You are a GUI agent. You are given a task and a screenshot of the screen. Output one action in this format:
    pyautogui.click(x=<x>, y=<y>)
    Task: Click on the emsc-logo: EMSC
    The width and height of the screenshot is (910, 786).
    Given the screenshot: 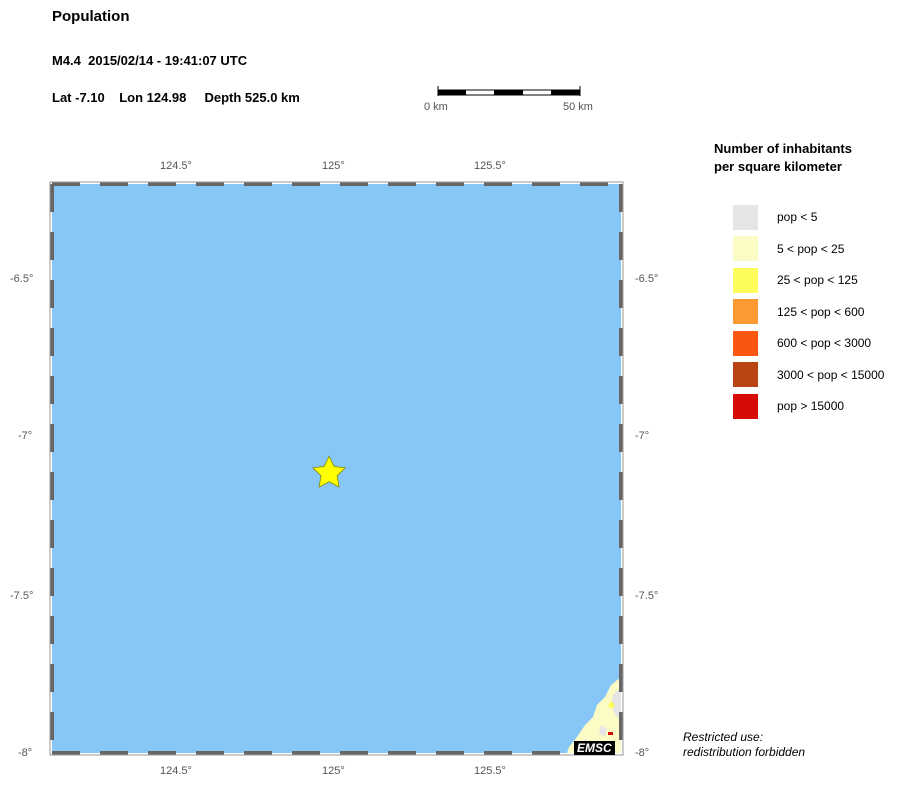 What is the action you would take?
    pyautogui.click(x=594, y=748)
    